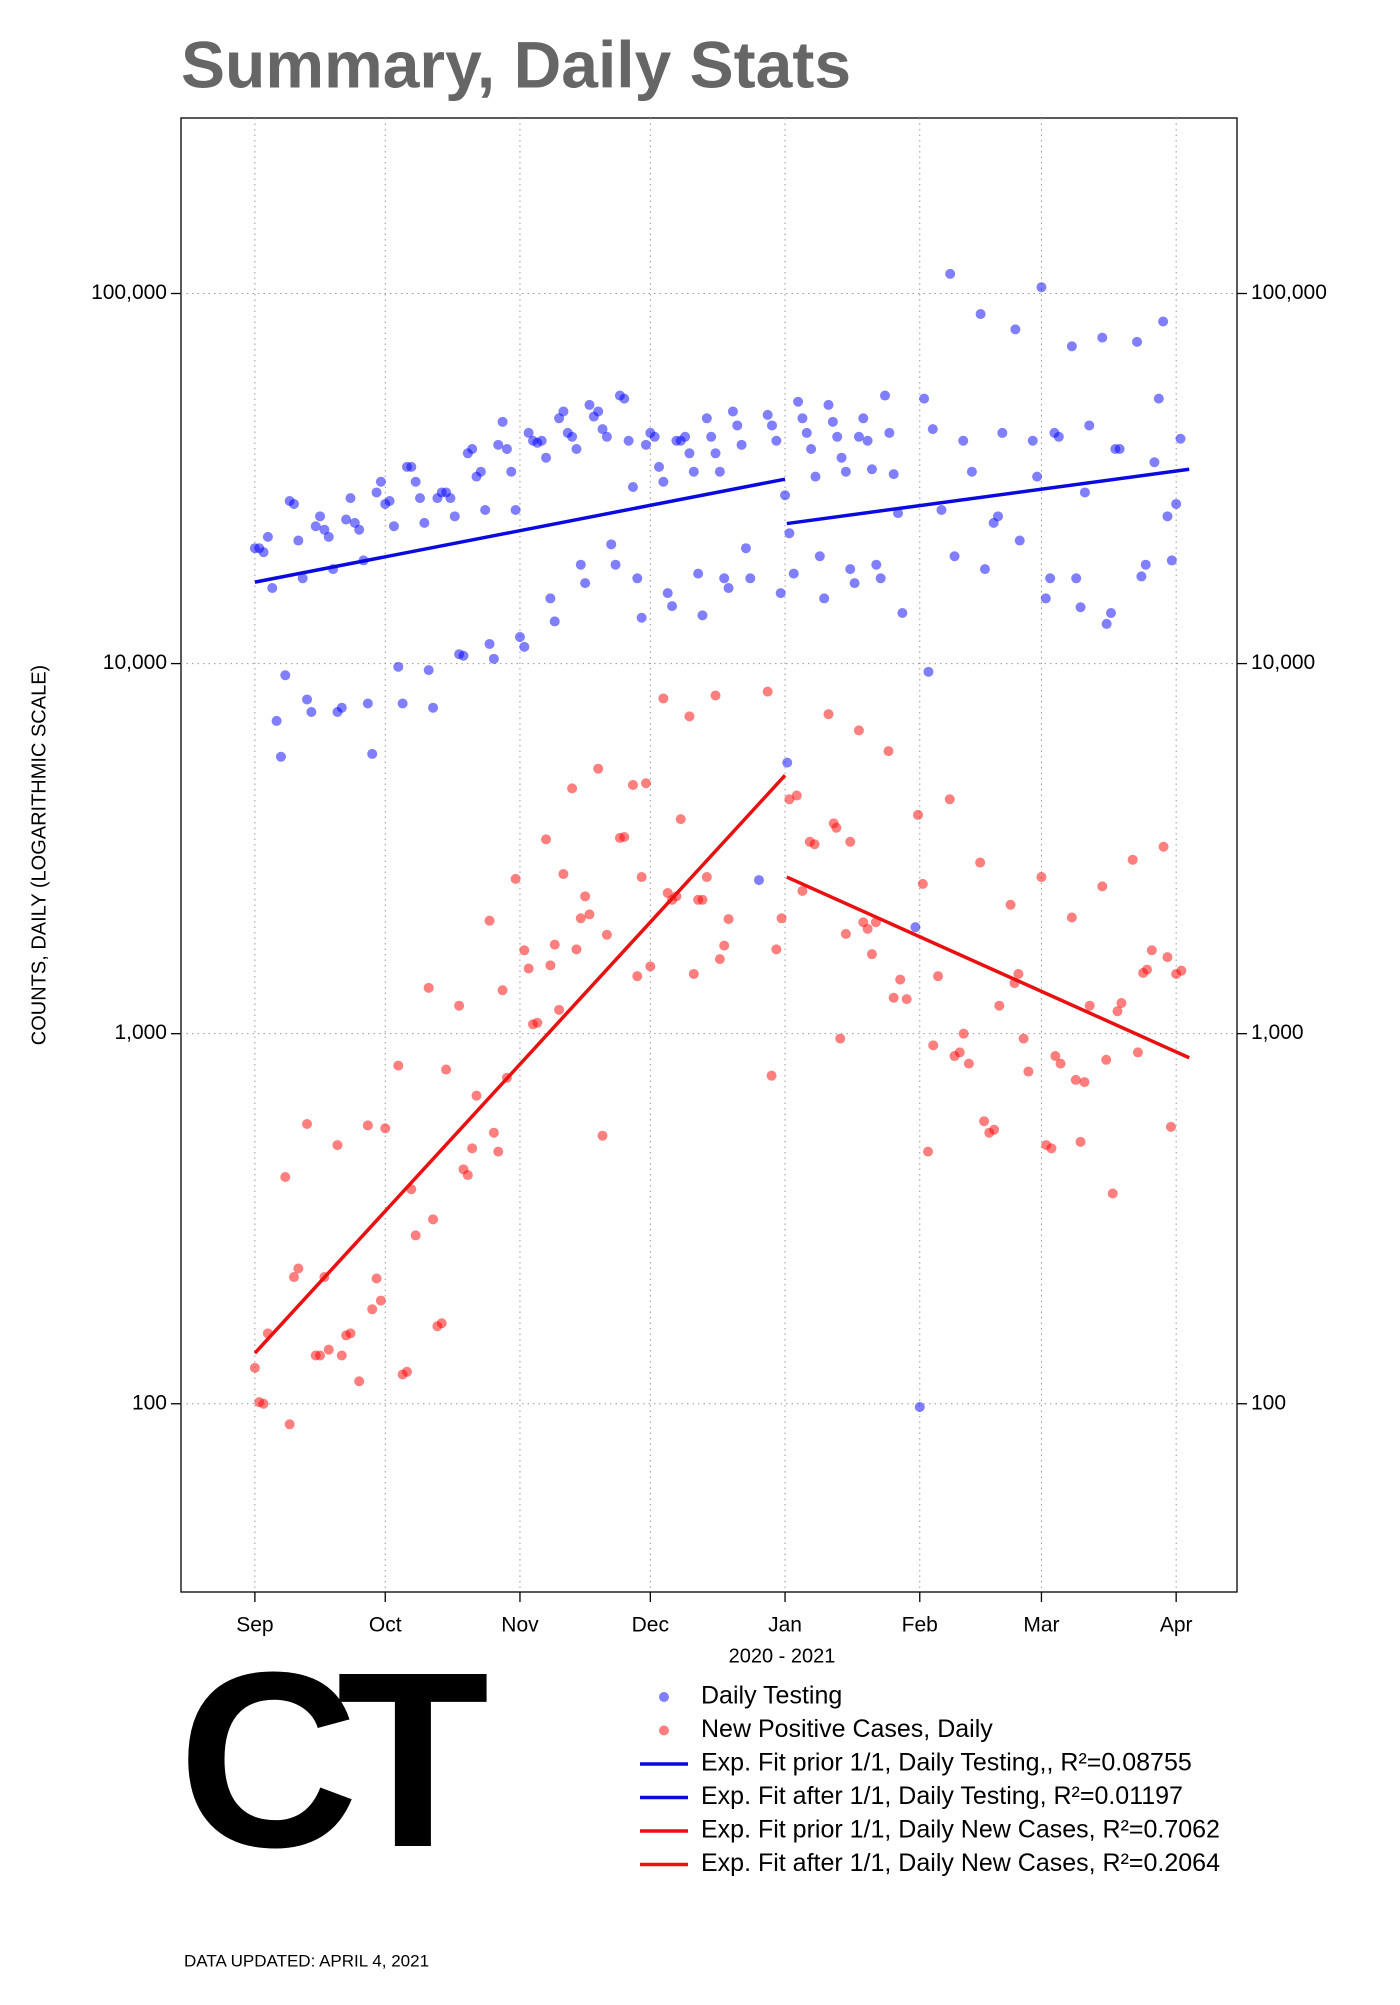 The width and height of the screenshot is (1400, 2005). Describe the element at coordinates (1277, 1032) in the screenshot. I see `y2-tick-label: 1,000` at that location.